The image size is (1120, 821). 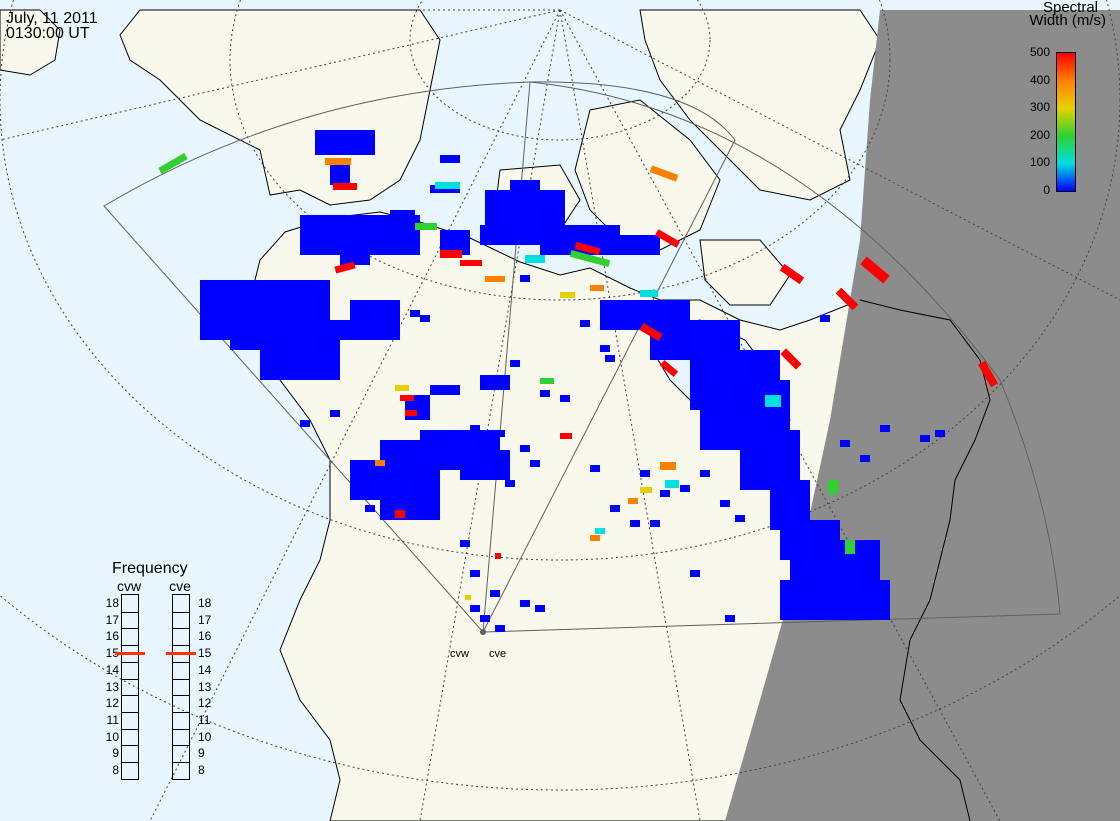 What do you see at coordinates (1039, 134) in the screenshot?
I see `colorbar-tick: 200` at bounding box center [1039, 134].